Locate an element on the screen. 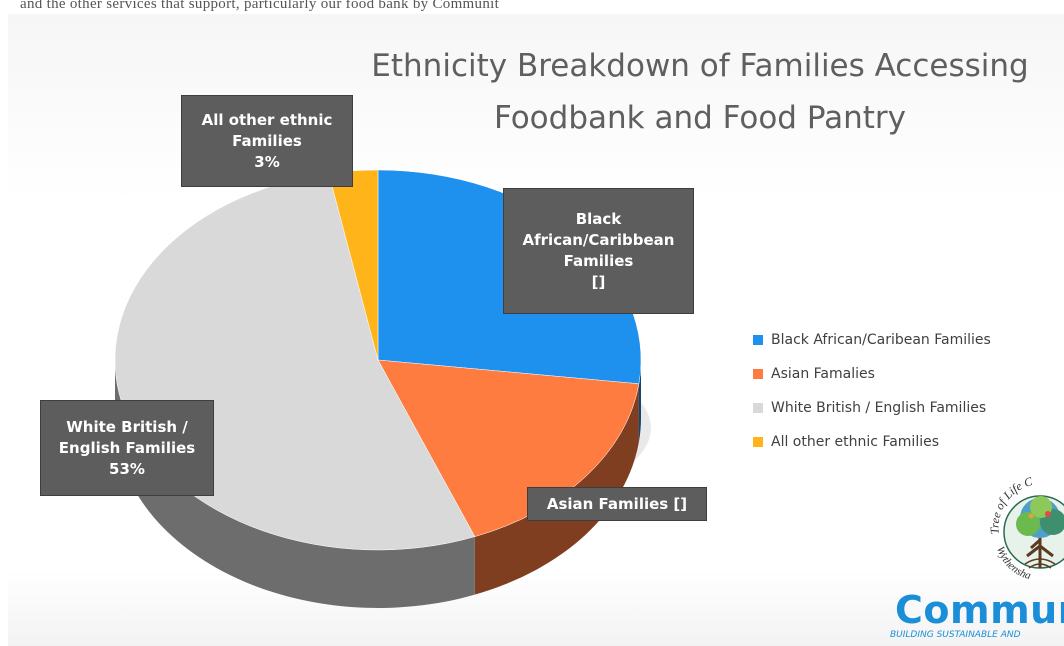 The image size is (1064, 646). legend-item: Black African/Caribean Families is located at coordinates (908, 340).